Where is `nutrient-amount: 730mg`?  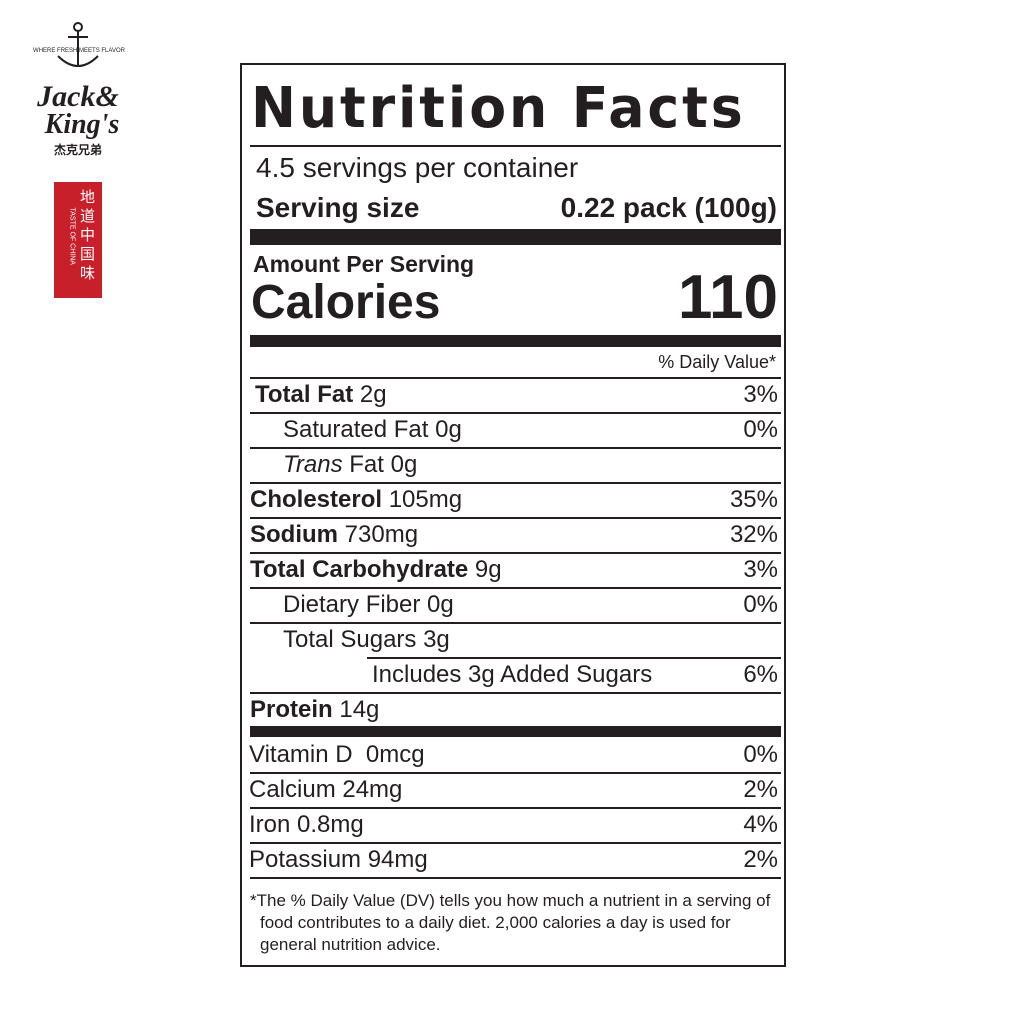
nutrient-amount: 730mg is located at coordinates (378, 534).